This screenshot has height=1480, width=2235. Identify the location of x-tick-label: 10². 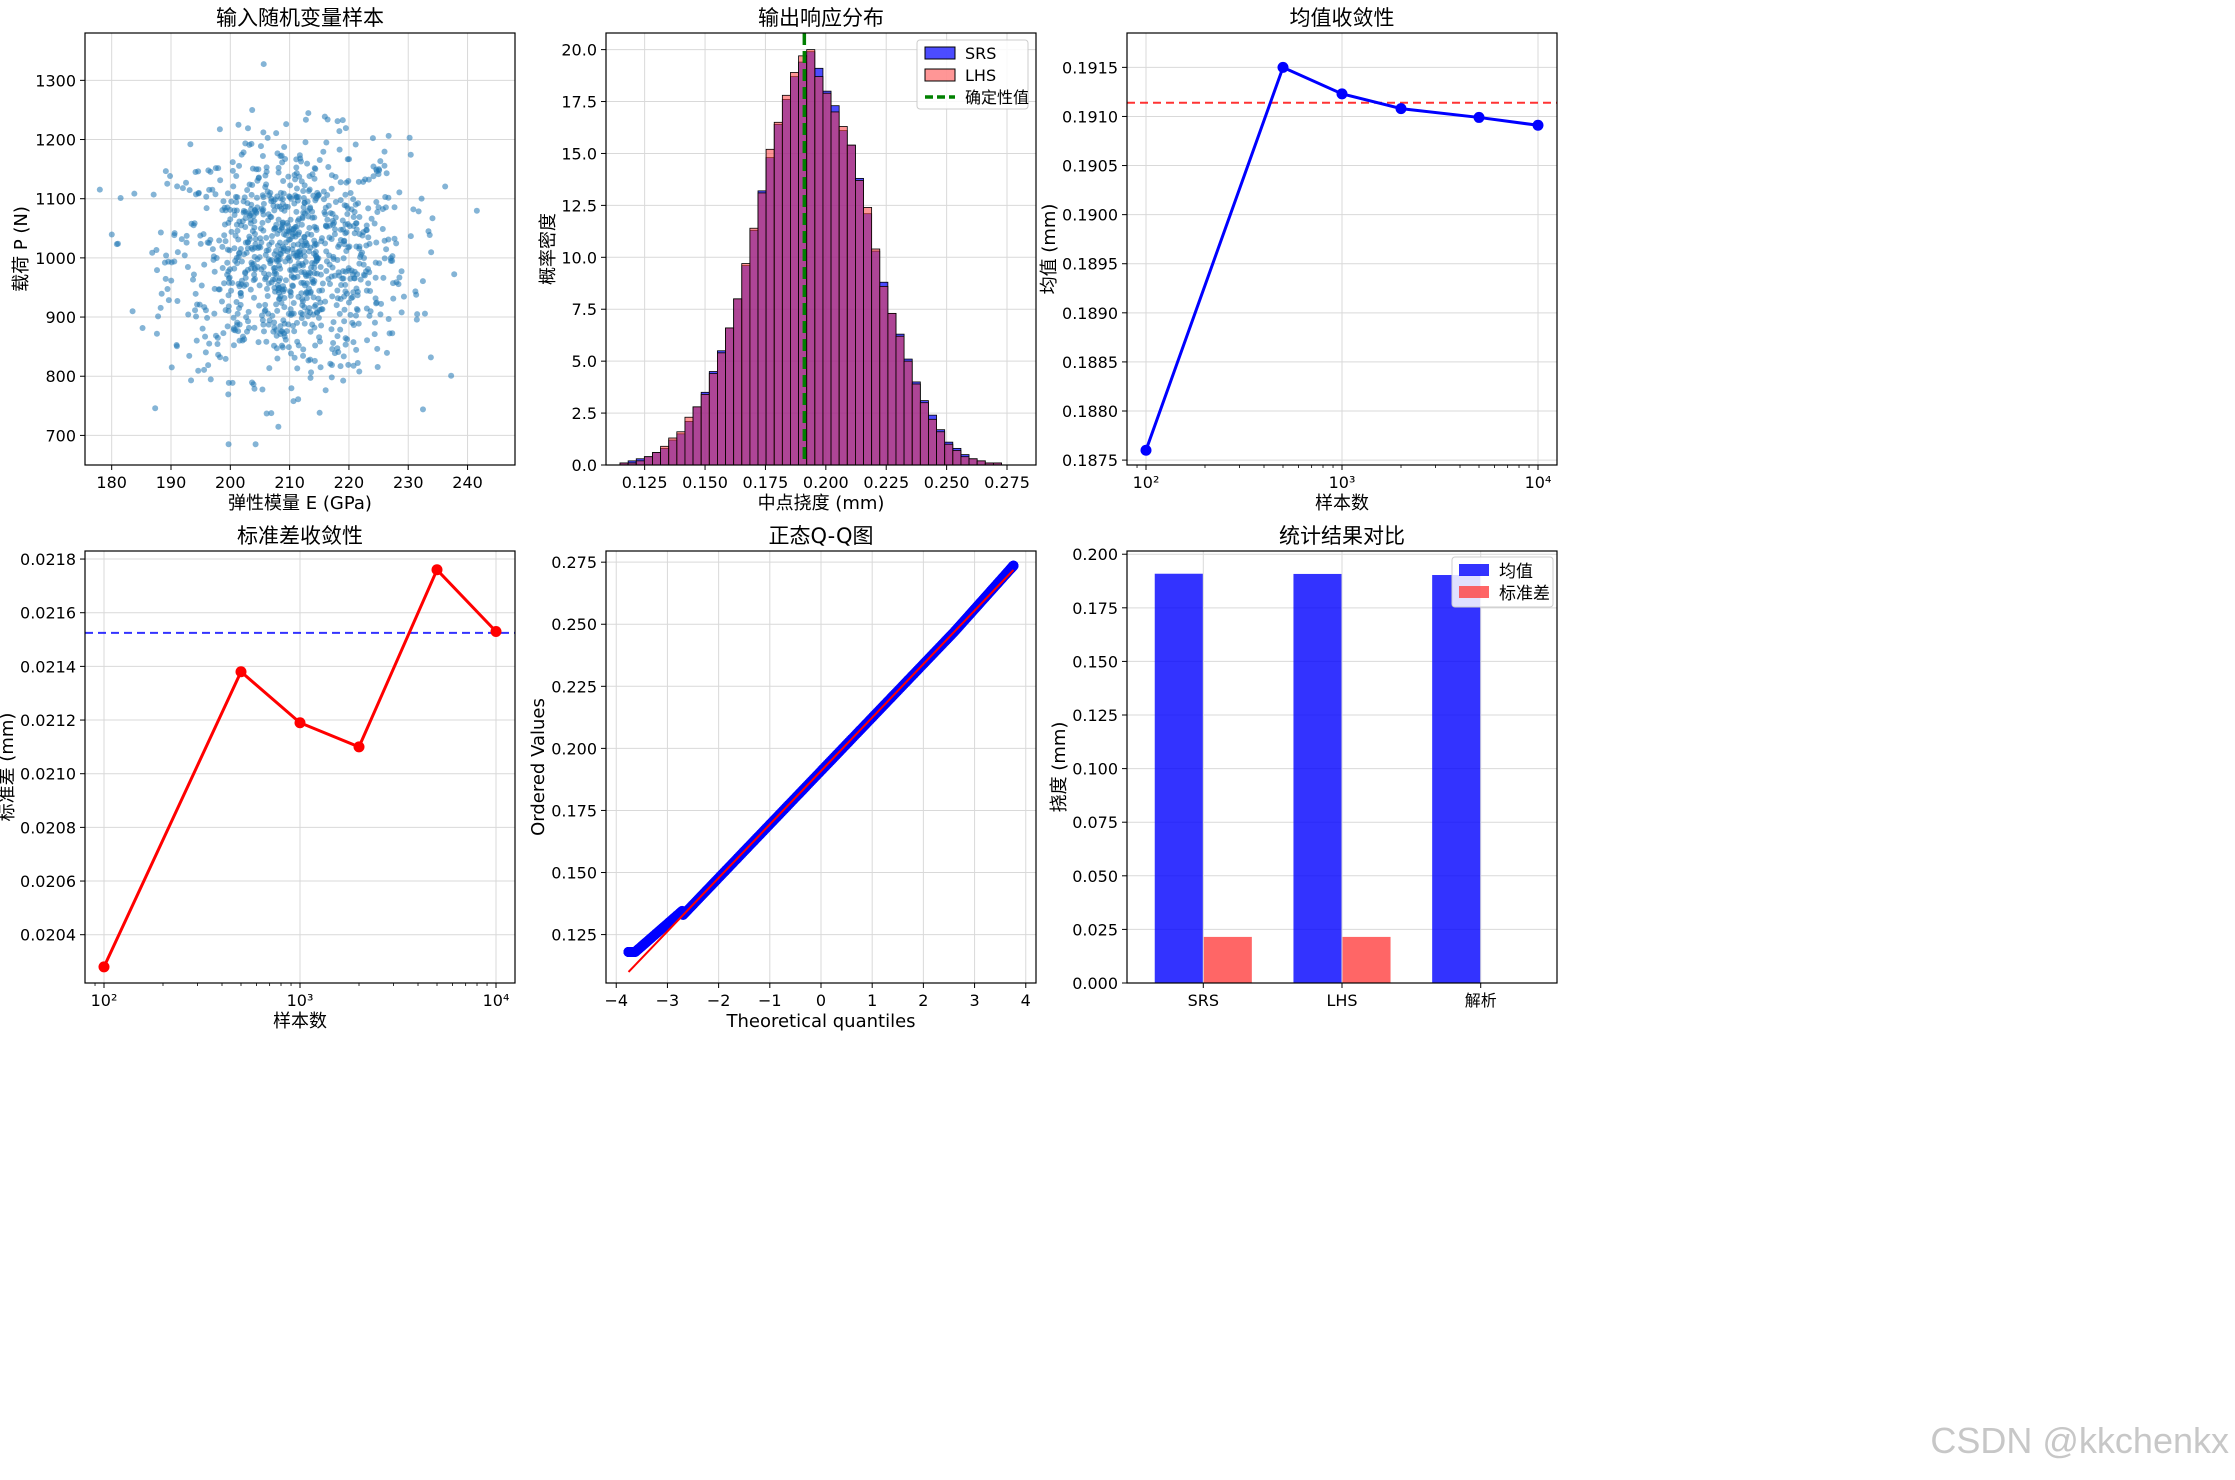
(1146, 482).